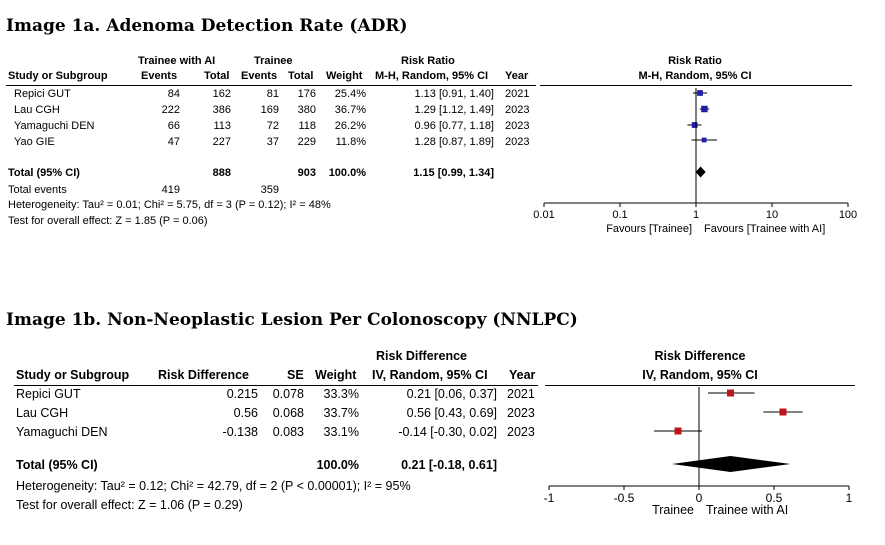 The height and width of the screenshot is (545, 885). Describe the element at coordinates (273, 61) in the screenshot. I see `header-group2: Trainee` at that location.